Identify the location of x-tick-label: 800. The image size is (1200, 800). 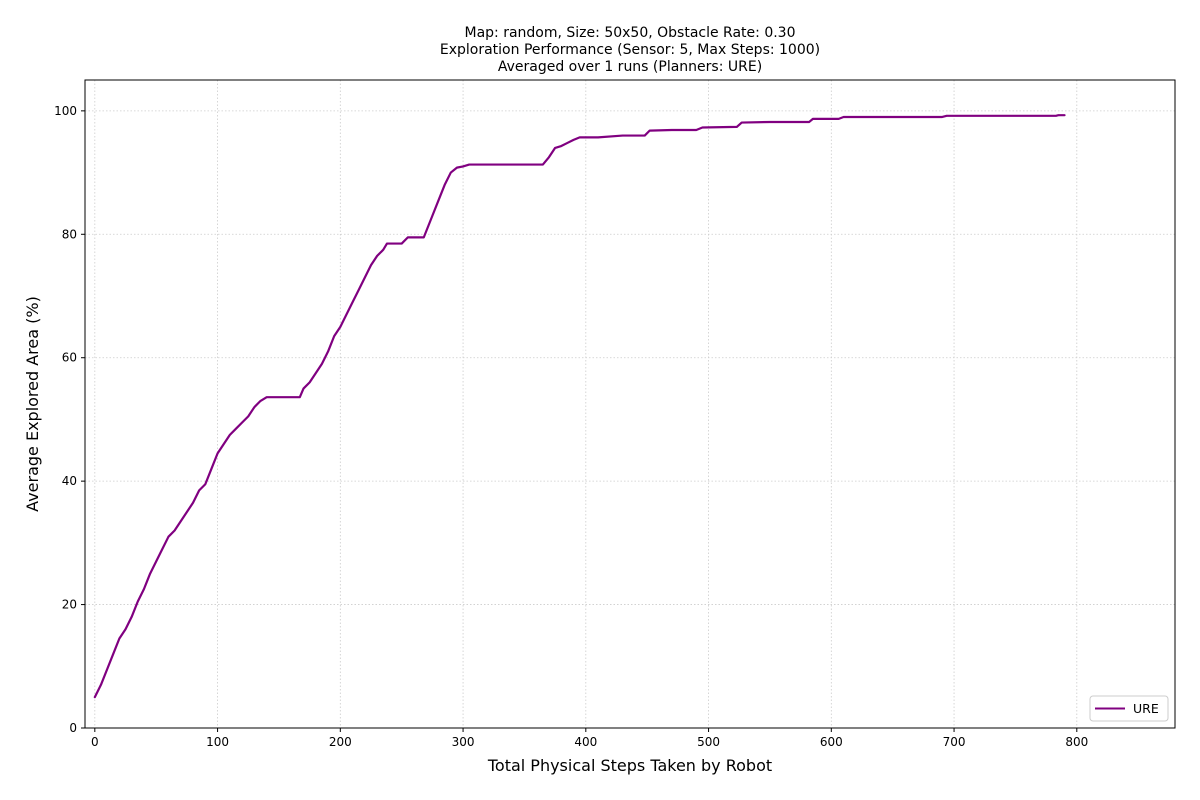
(1076, 742).